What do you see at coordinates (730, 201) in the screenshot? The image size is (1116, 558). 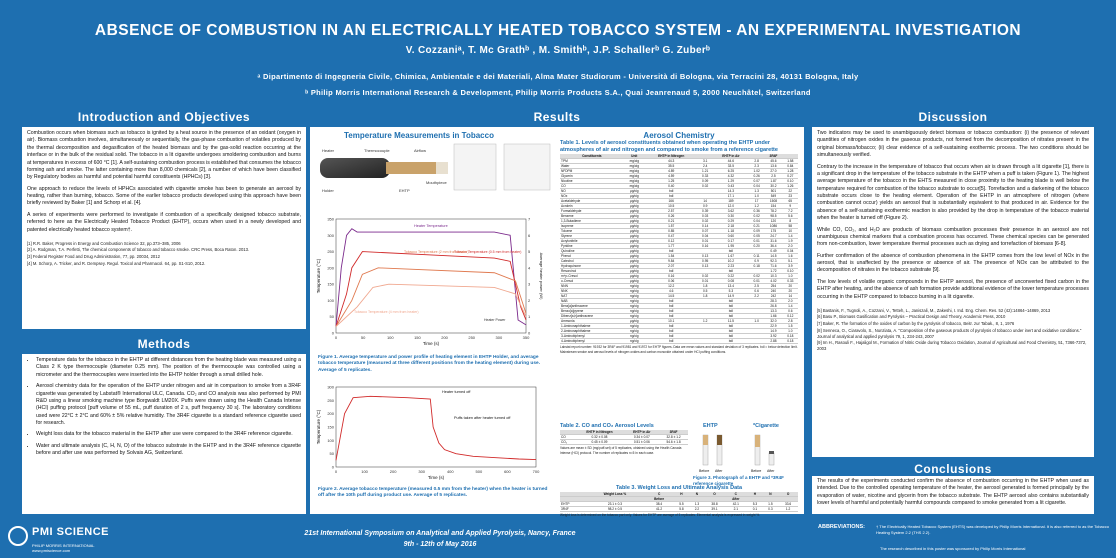 I see `table-cell: 189` at bounding box center [730, 201].